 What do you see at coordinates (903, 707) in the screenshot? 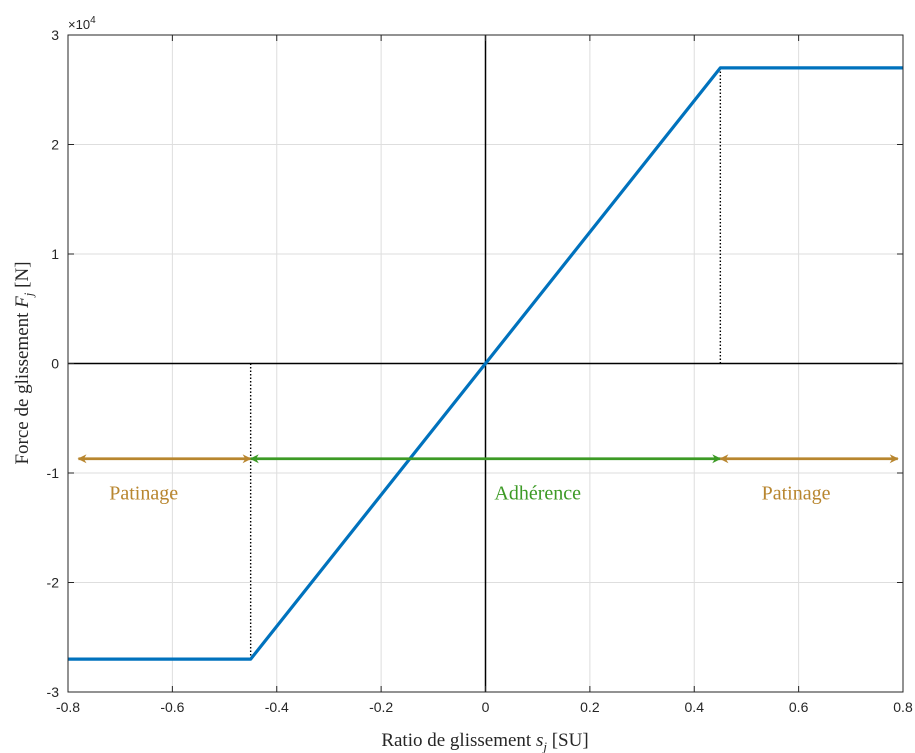
I see `x-tick-label: 0.8` at bounding box center [903, 707].